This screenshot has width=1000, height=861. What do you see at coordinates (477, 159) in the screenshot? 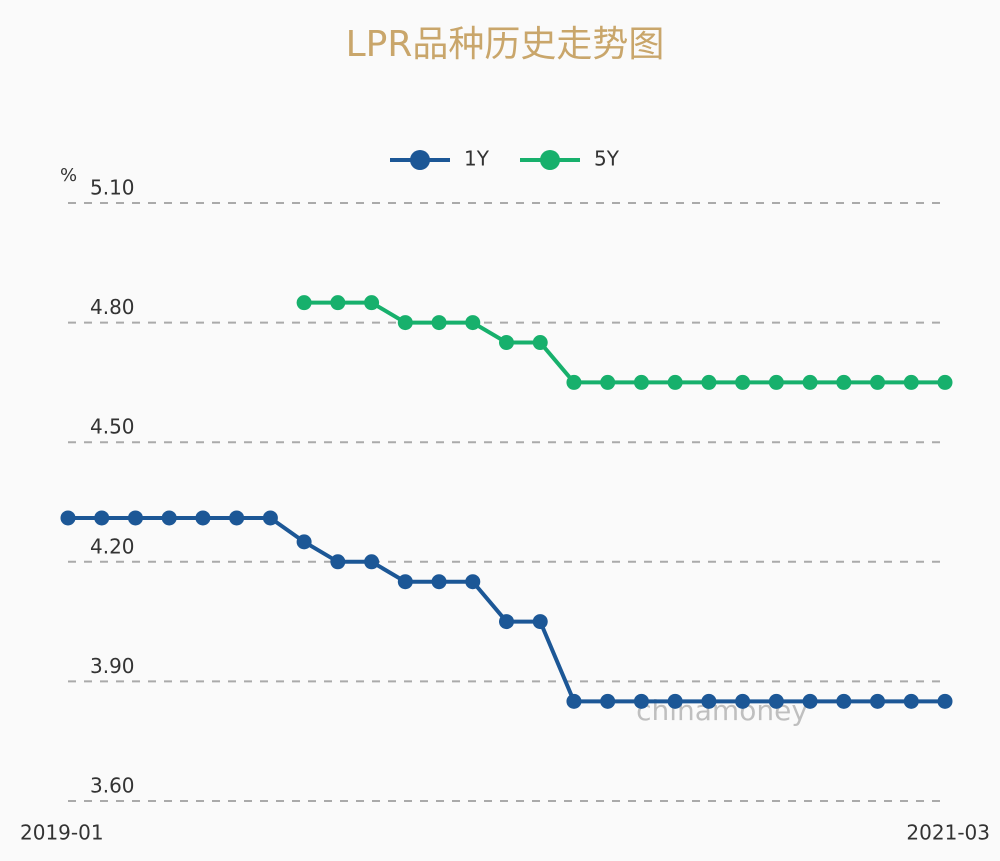
I see `legend-label: 1Y` at bounding box center [477, 159].